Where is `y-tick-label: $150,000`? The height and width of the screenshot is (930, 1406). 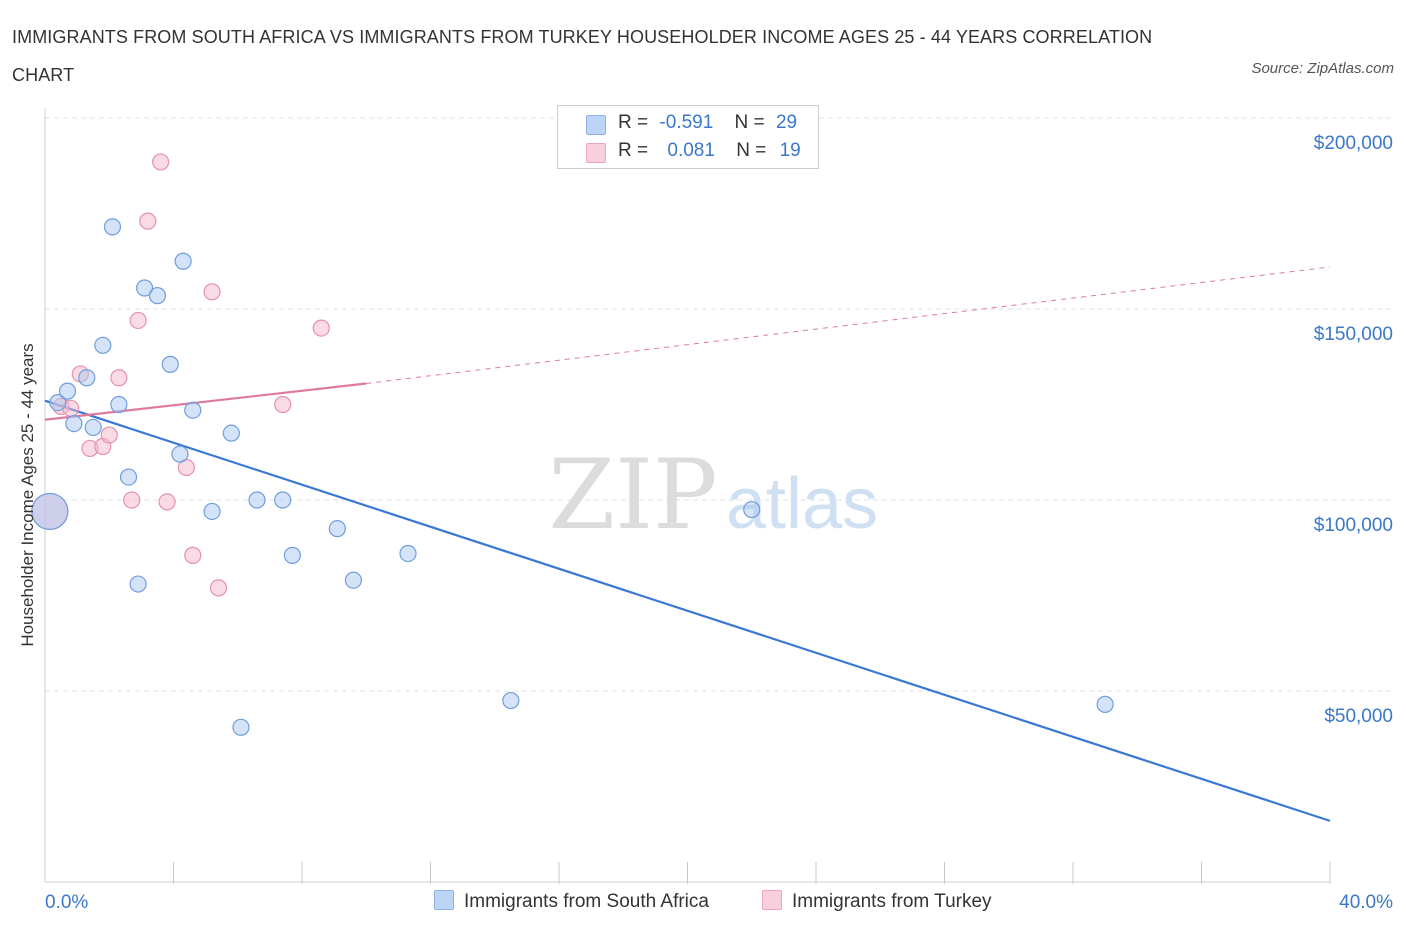 y-tick-label: $150,000 is located at coordinates (1353, 334).